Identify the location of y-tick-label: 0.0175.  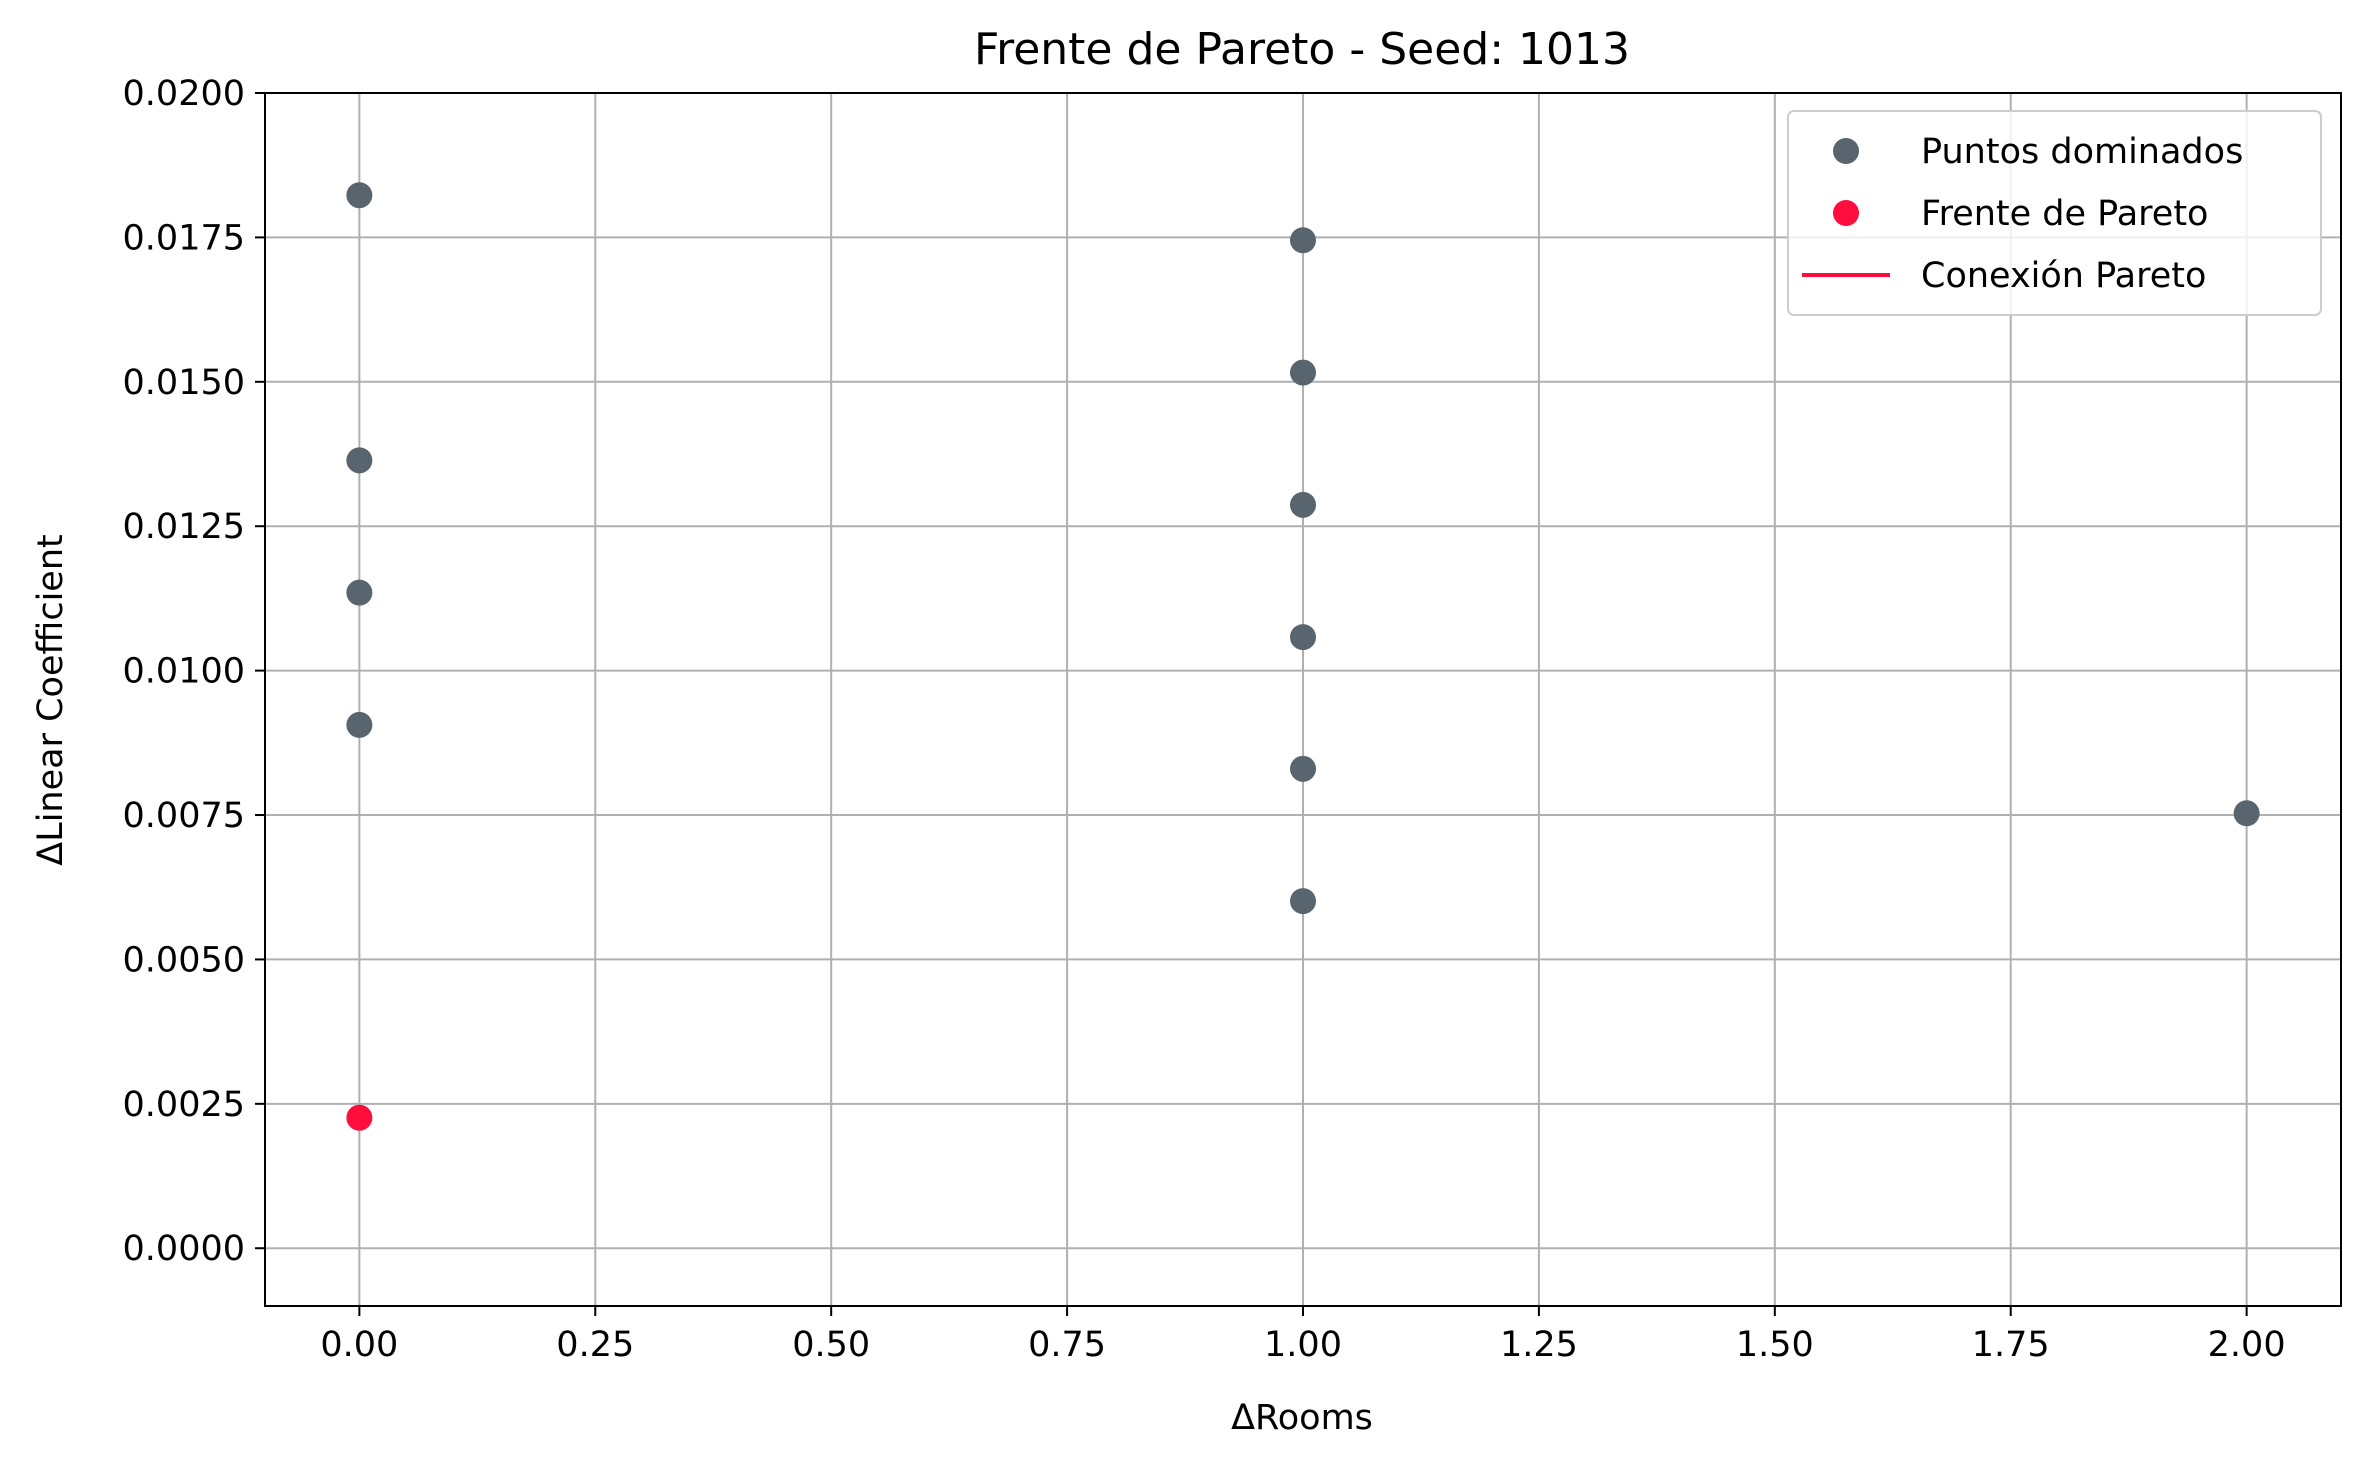
(184, 238).